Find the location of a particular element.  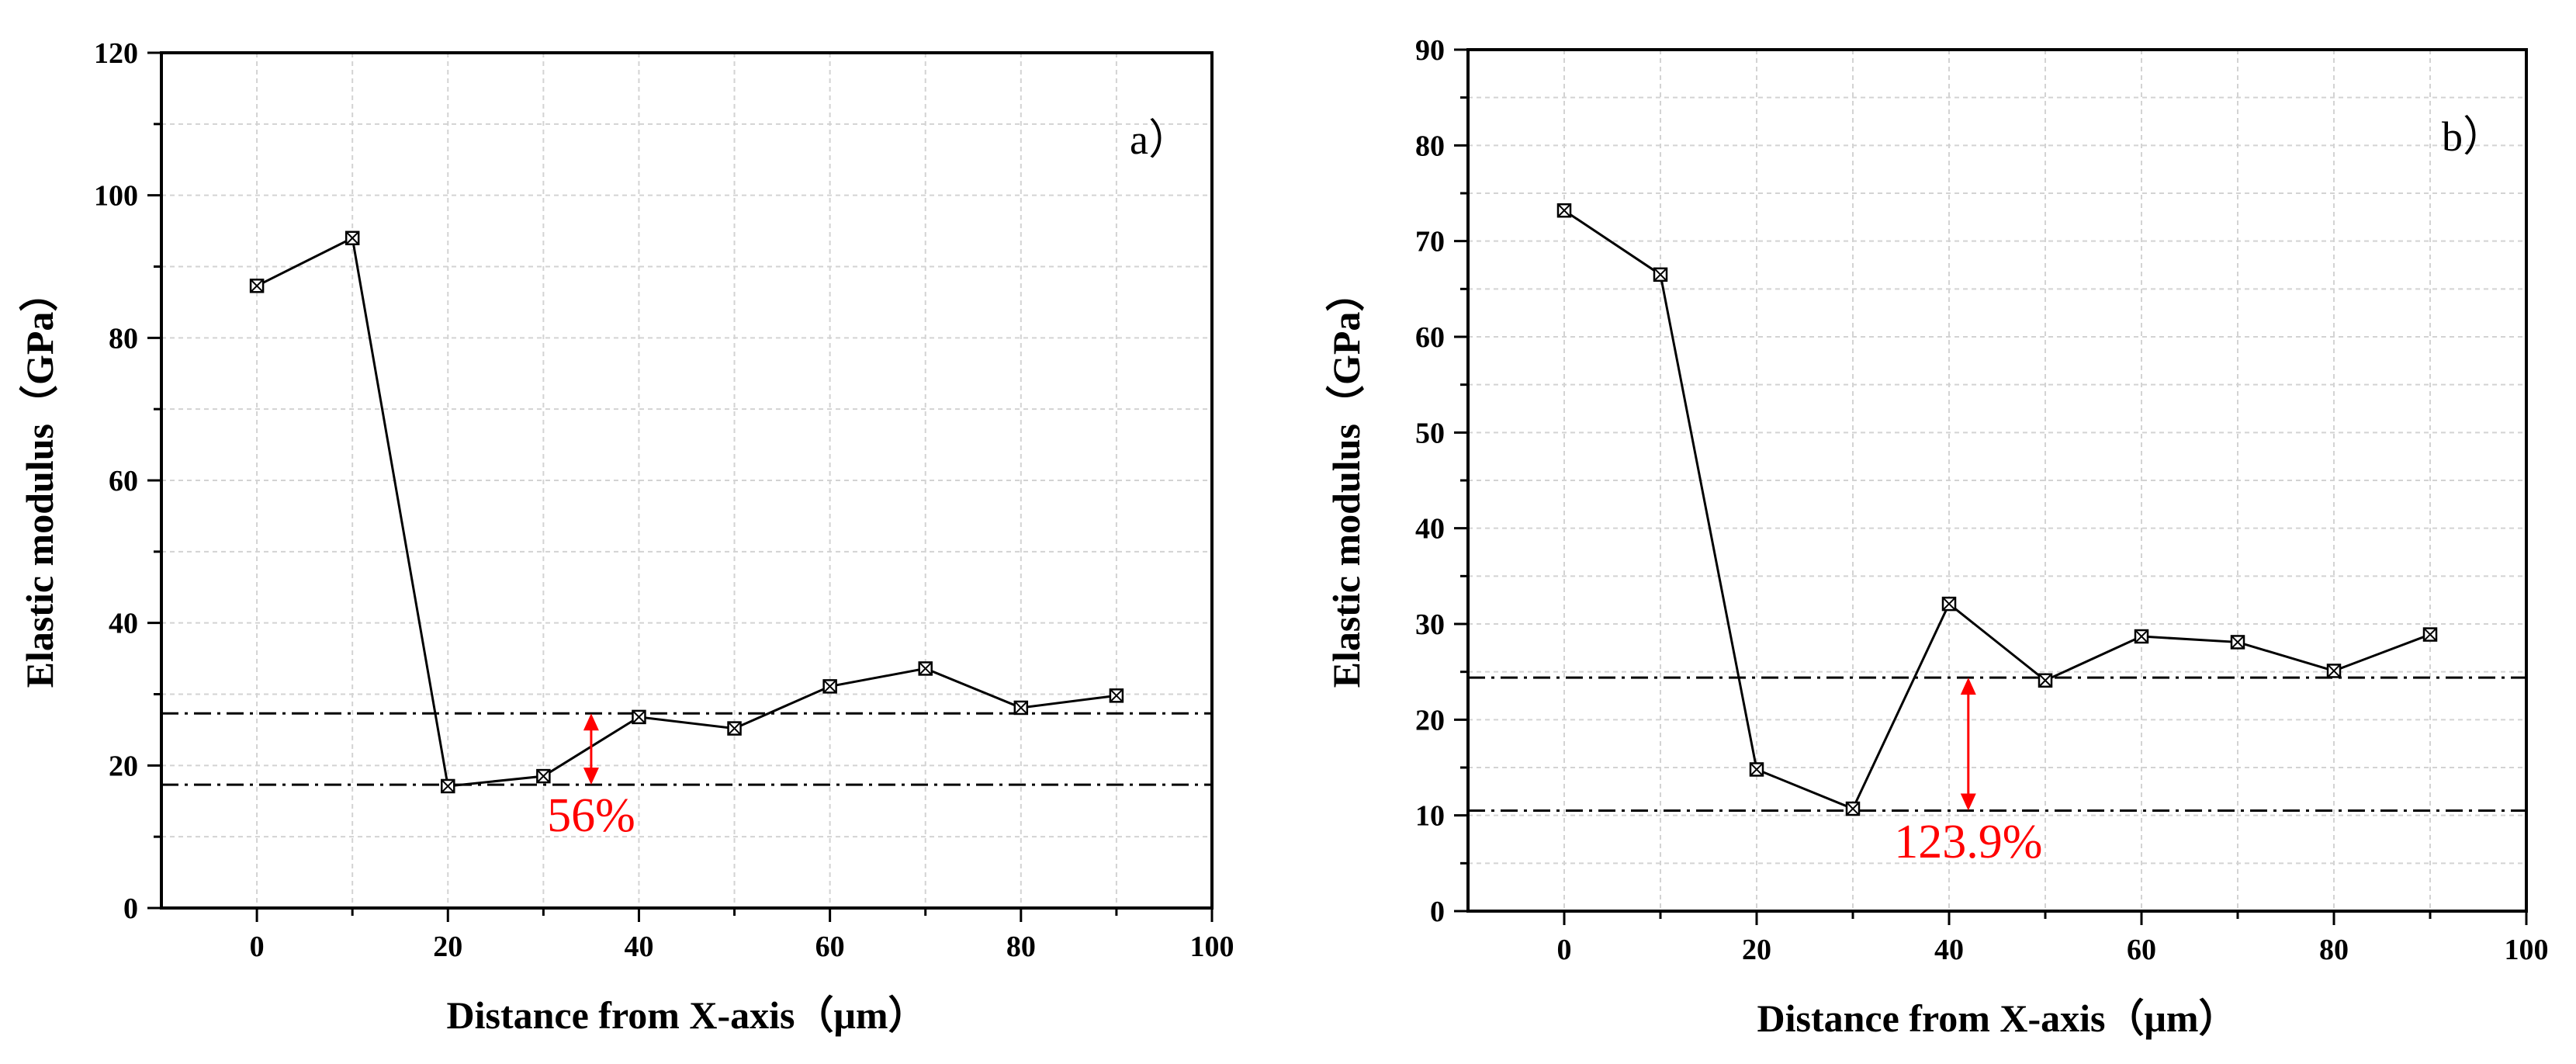

percent-annotation: 123.9% is located at coordinates (1968, 842).